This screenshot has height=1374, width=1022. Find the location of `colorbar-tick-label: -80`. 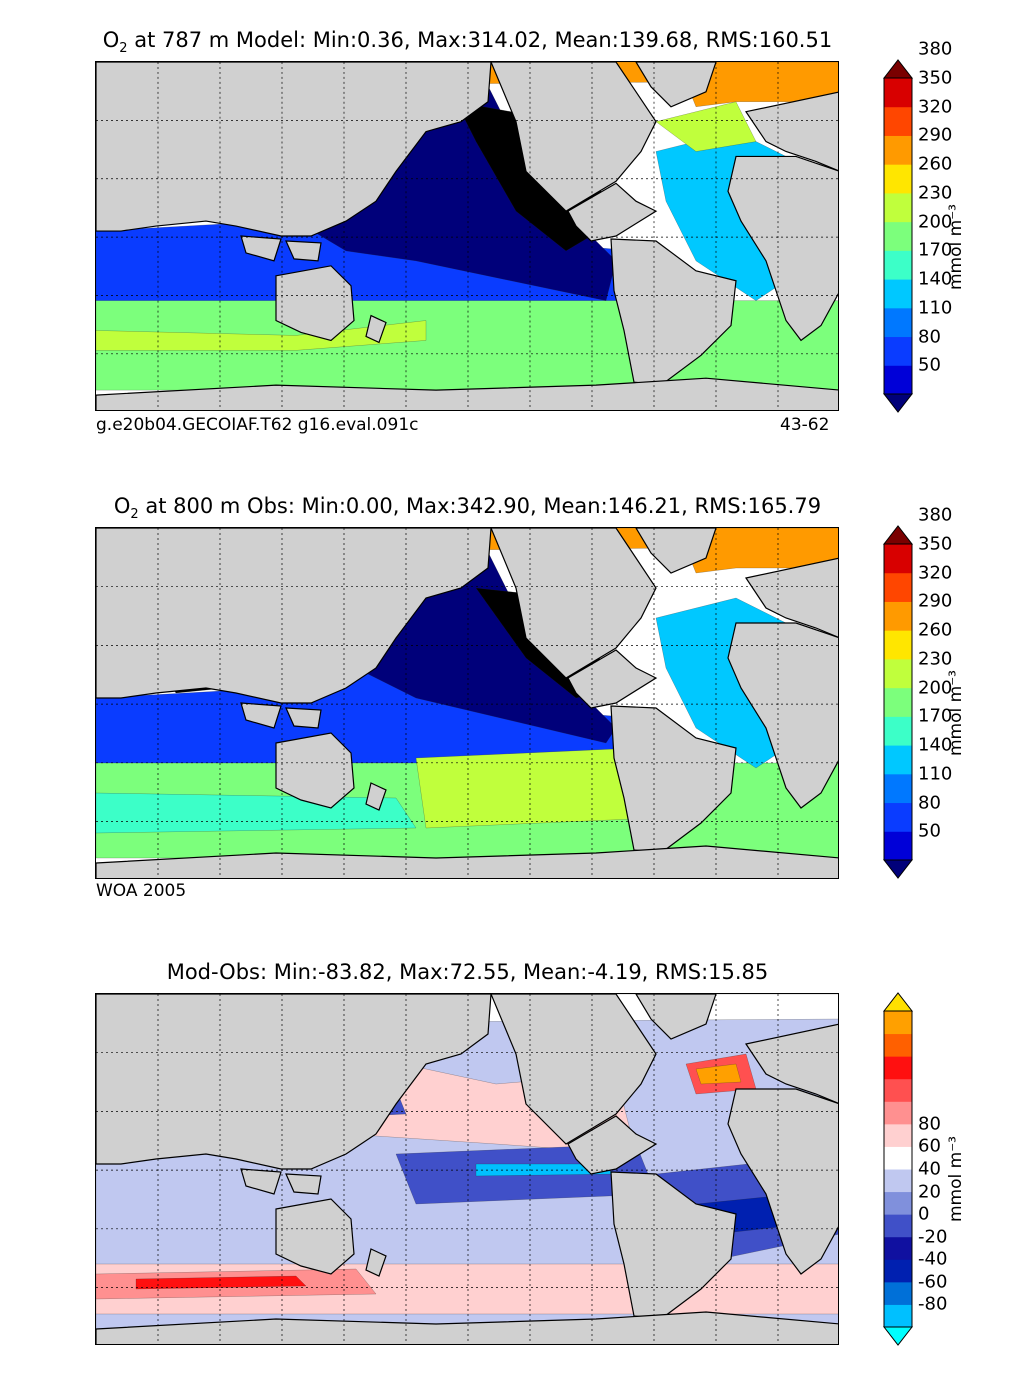

colorbar-tick-label: -80 is located at coordinates (933, 1304).